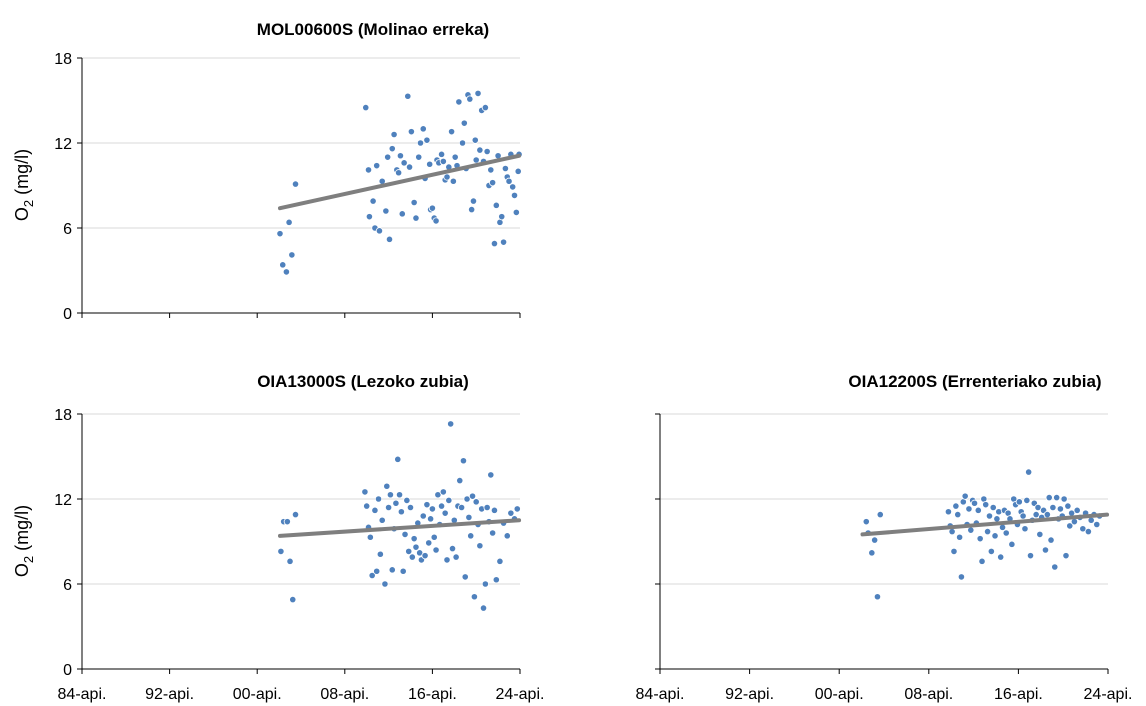 This screenshot has height=706, width=1146. I want to click on x-tick-label: 16-api., so click(1018, 694).